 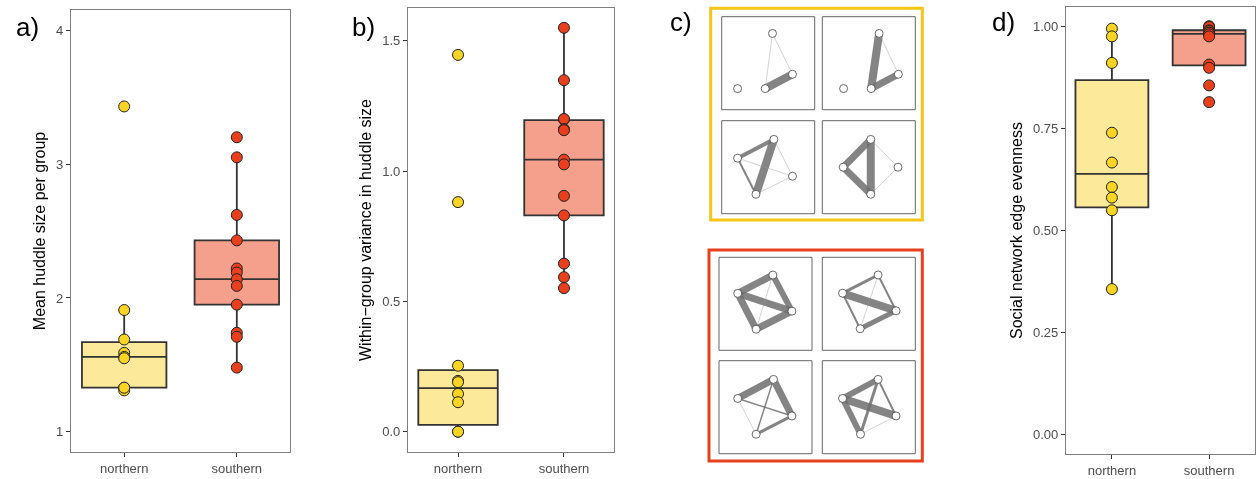 I want to click on chart-title: d), so click(x=1004, y=22).